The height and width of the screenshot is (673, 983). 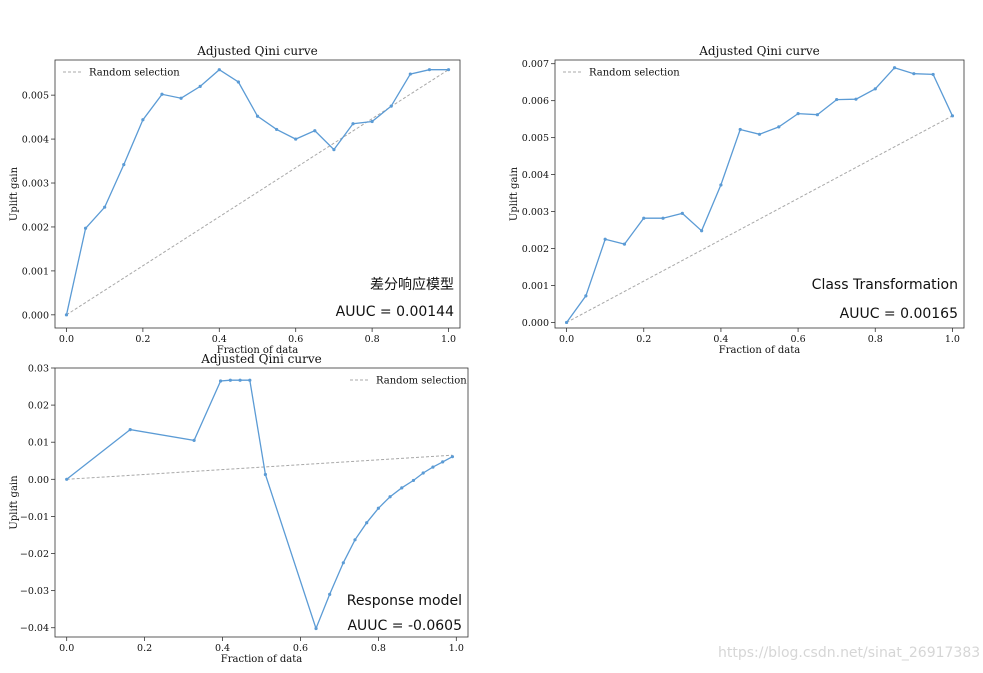 I want to click on y-tick-label: 0.01, so click(x=38, y=443).